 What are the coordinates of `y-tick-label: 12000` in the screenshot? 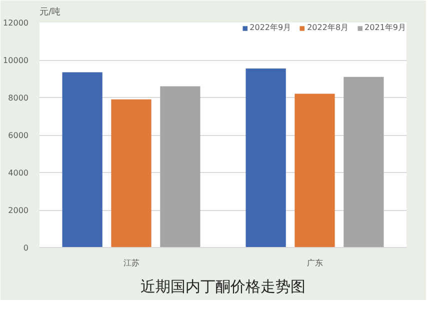 It's located at (16, 23).